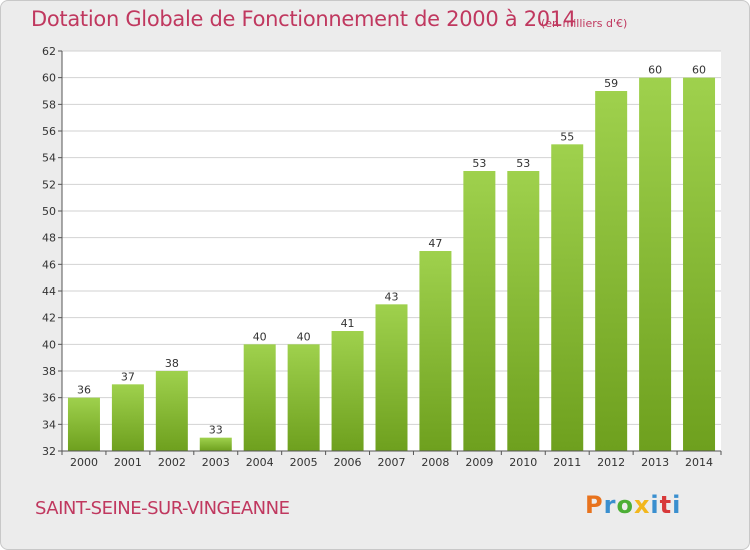  I want to click on data-label: 41, so click(348, 323).